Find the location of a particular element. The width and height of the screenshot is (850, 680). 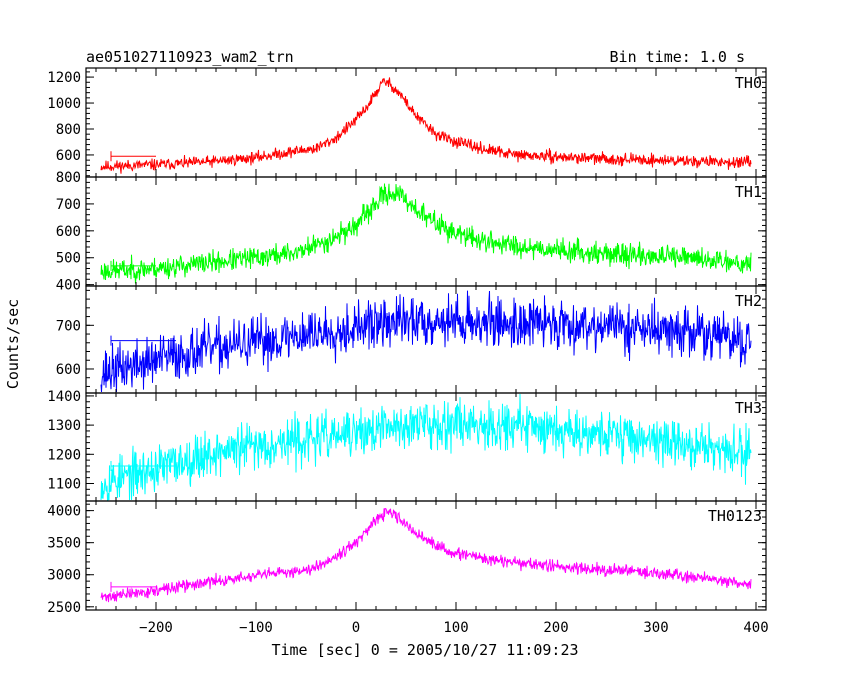

x-tick-label: −100 is located at coordinates (256, 628).